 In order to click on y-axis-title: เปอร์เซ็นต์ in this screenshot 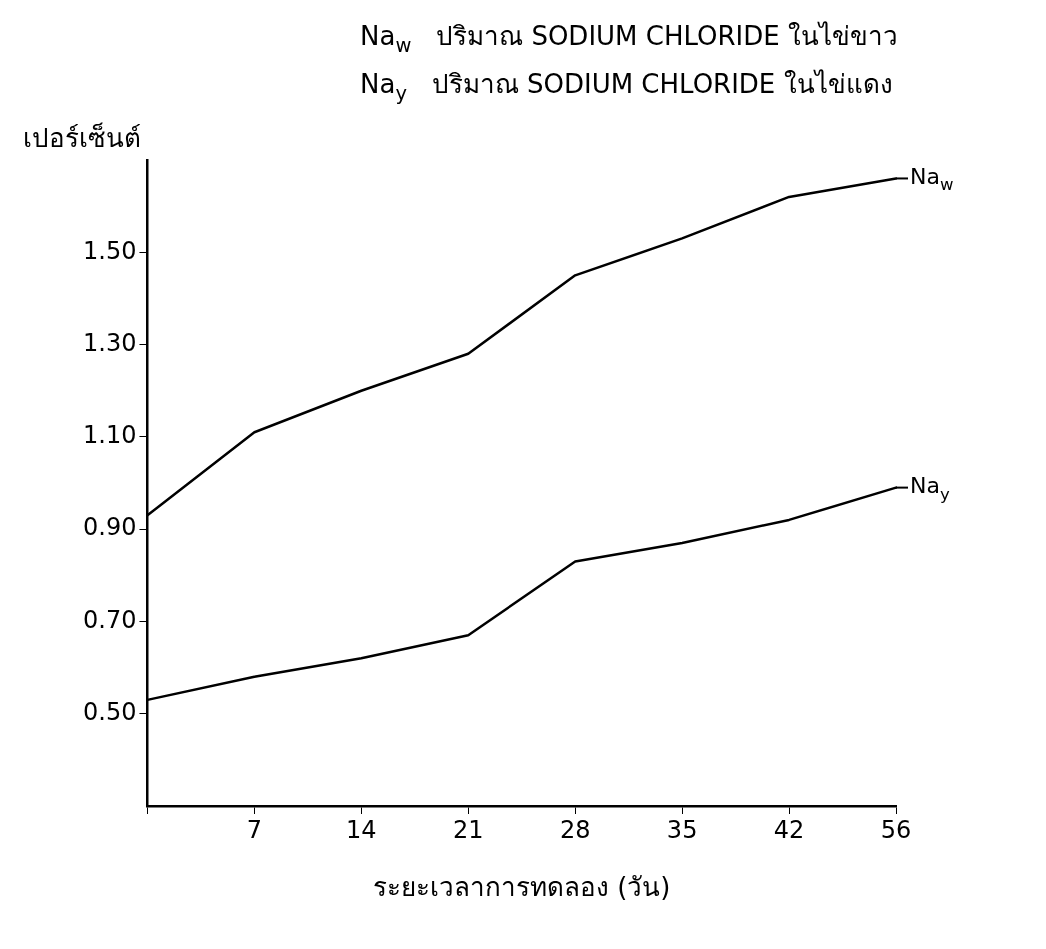, I will do `click(82, 137)`.